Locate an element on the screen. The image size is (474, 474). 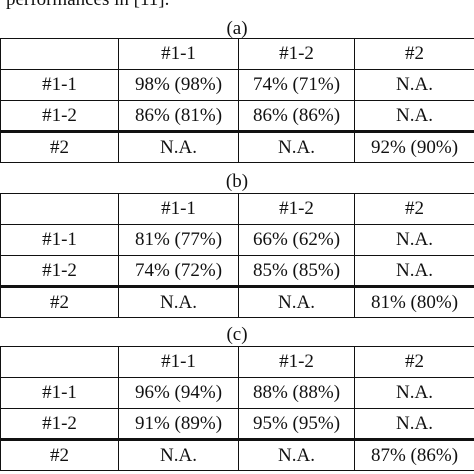
table-cell: 81% (77%) is located at coordinates (178, 240).